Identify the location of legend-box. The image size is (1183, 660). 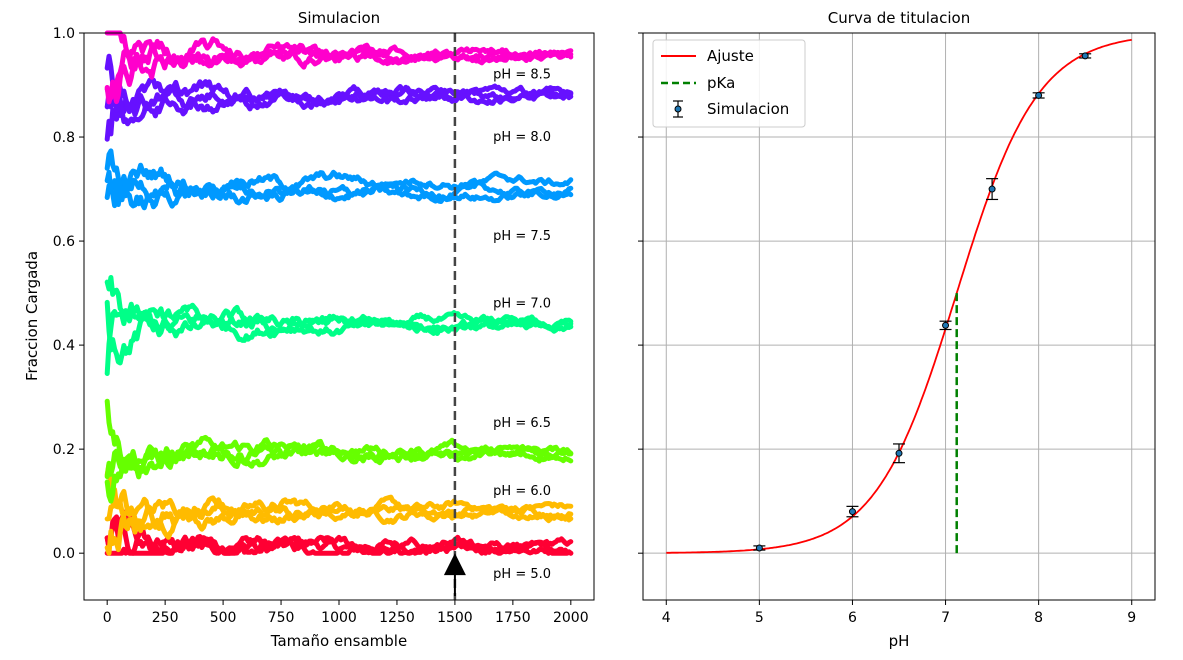
(729, 83).